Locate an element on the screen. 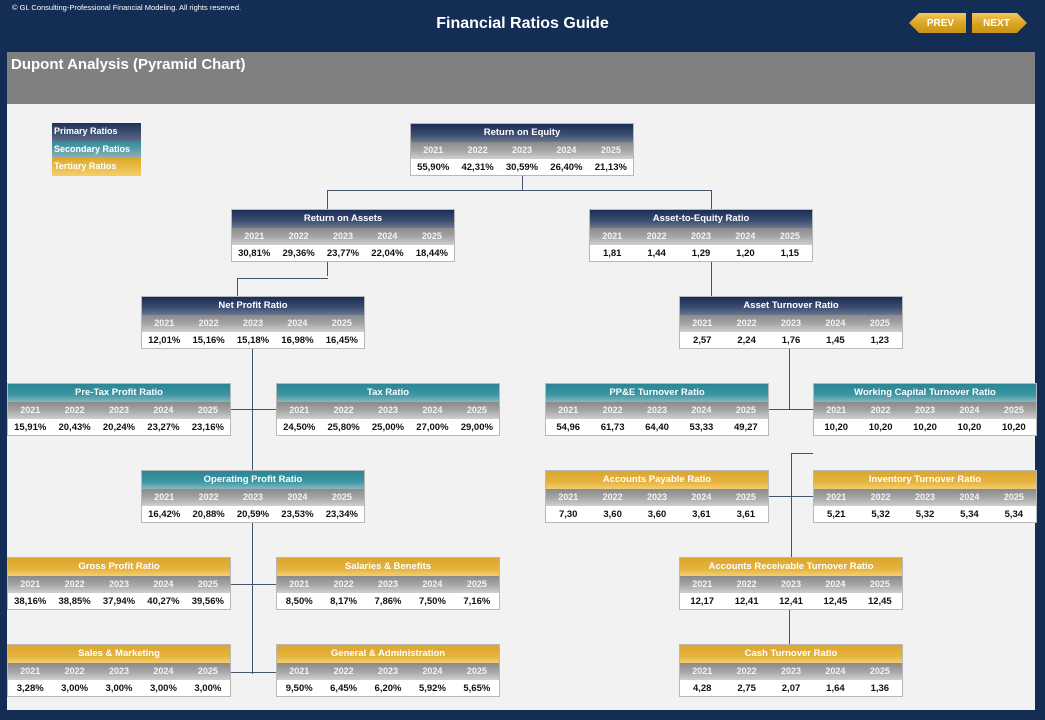 This screenshot has height=720, width=1045. app-title: Financial Ratios Guide is located at coordinates (522, 23).